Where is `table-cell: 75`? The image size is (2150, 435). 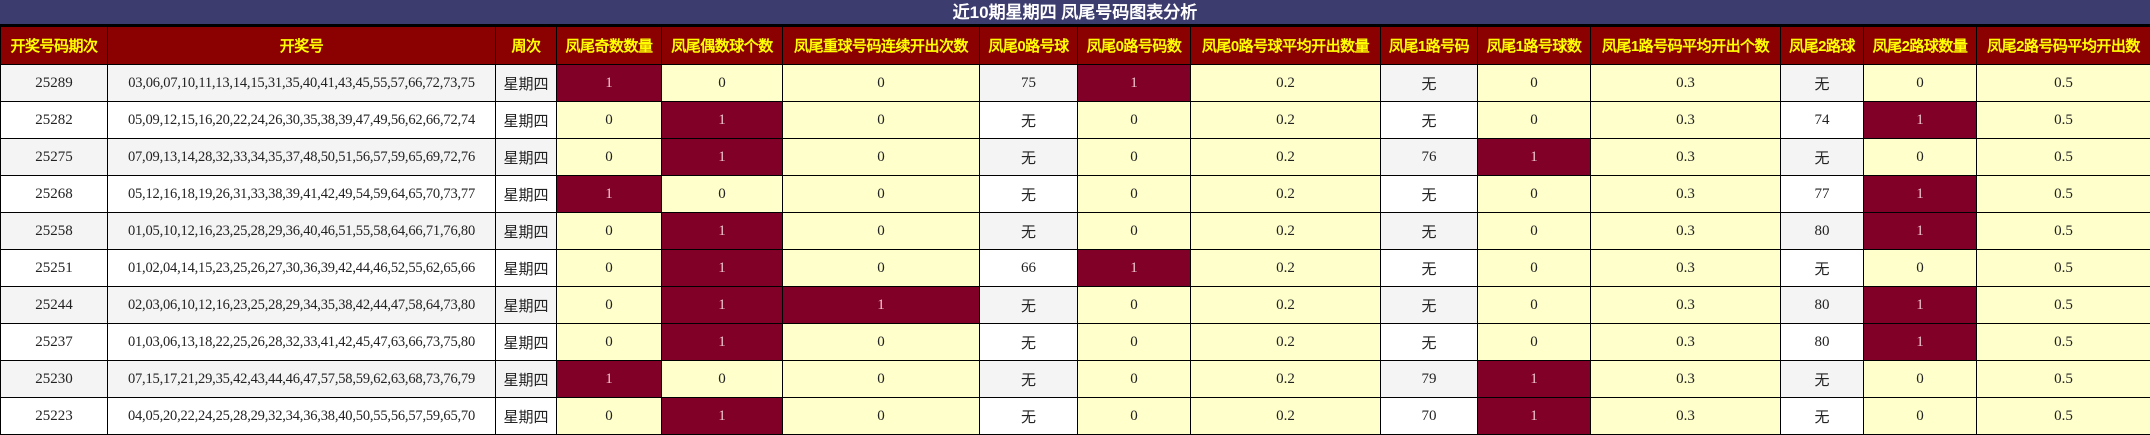
table-cell: 75 is located at coordinates (1028, 83).